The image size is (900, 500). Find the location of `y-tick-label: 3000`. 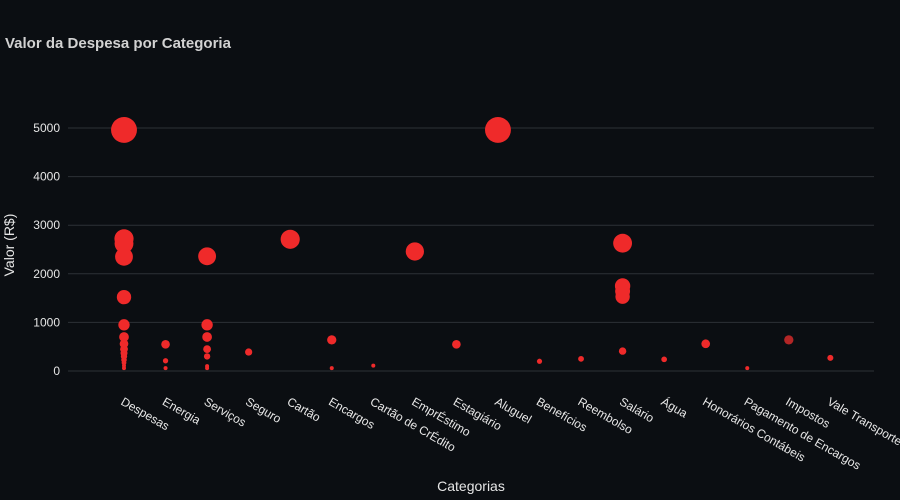

y-tick-label: 3000 is located at coordinates (46, 225).